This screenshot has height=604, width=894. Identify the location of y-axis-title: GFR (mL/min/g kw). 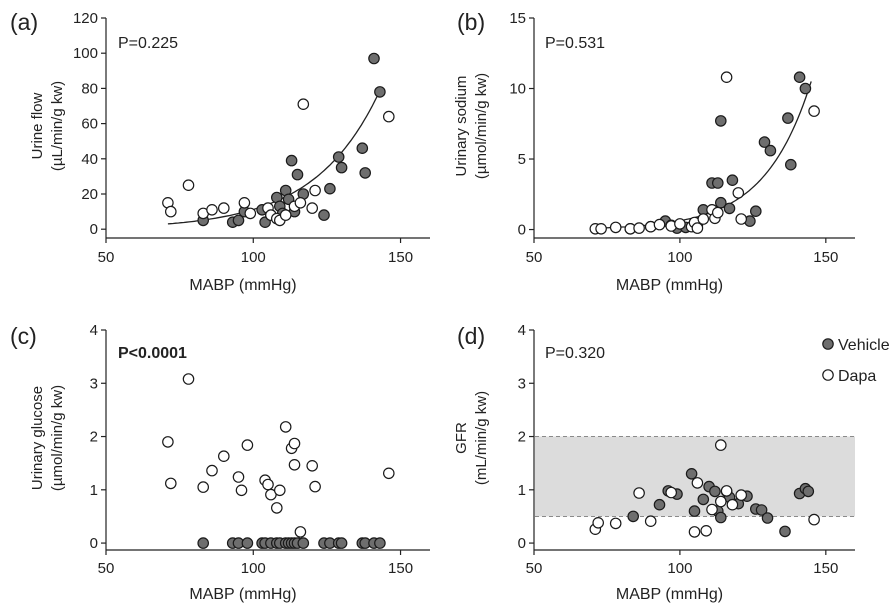
(471, 438).